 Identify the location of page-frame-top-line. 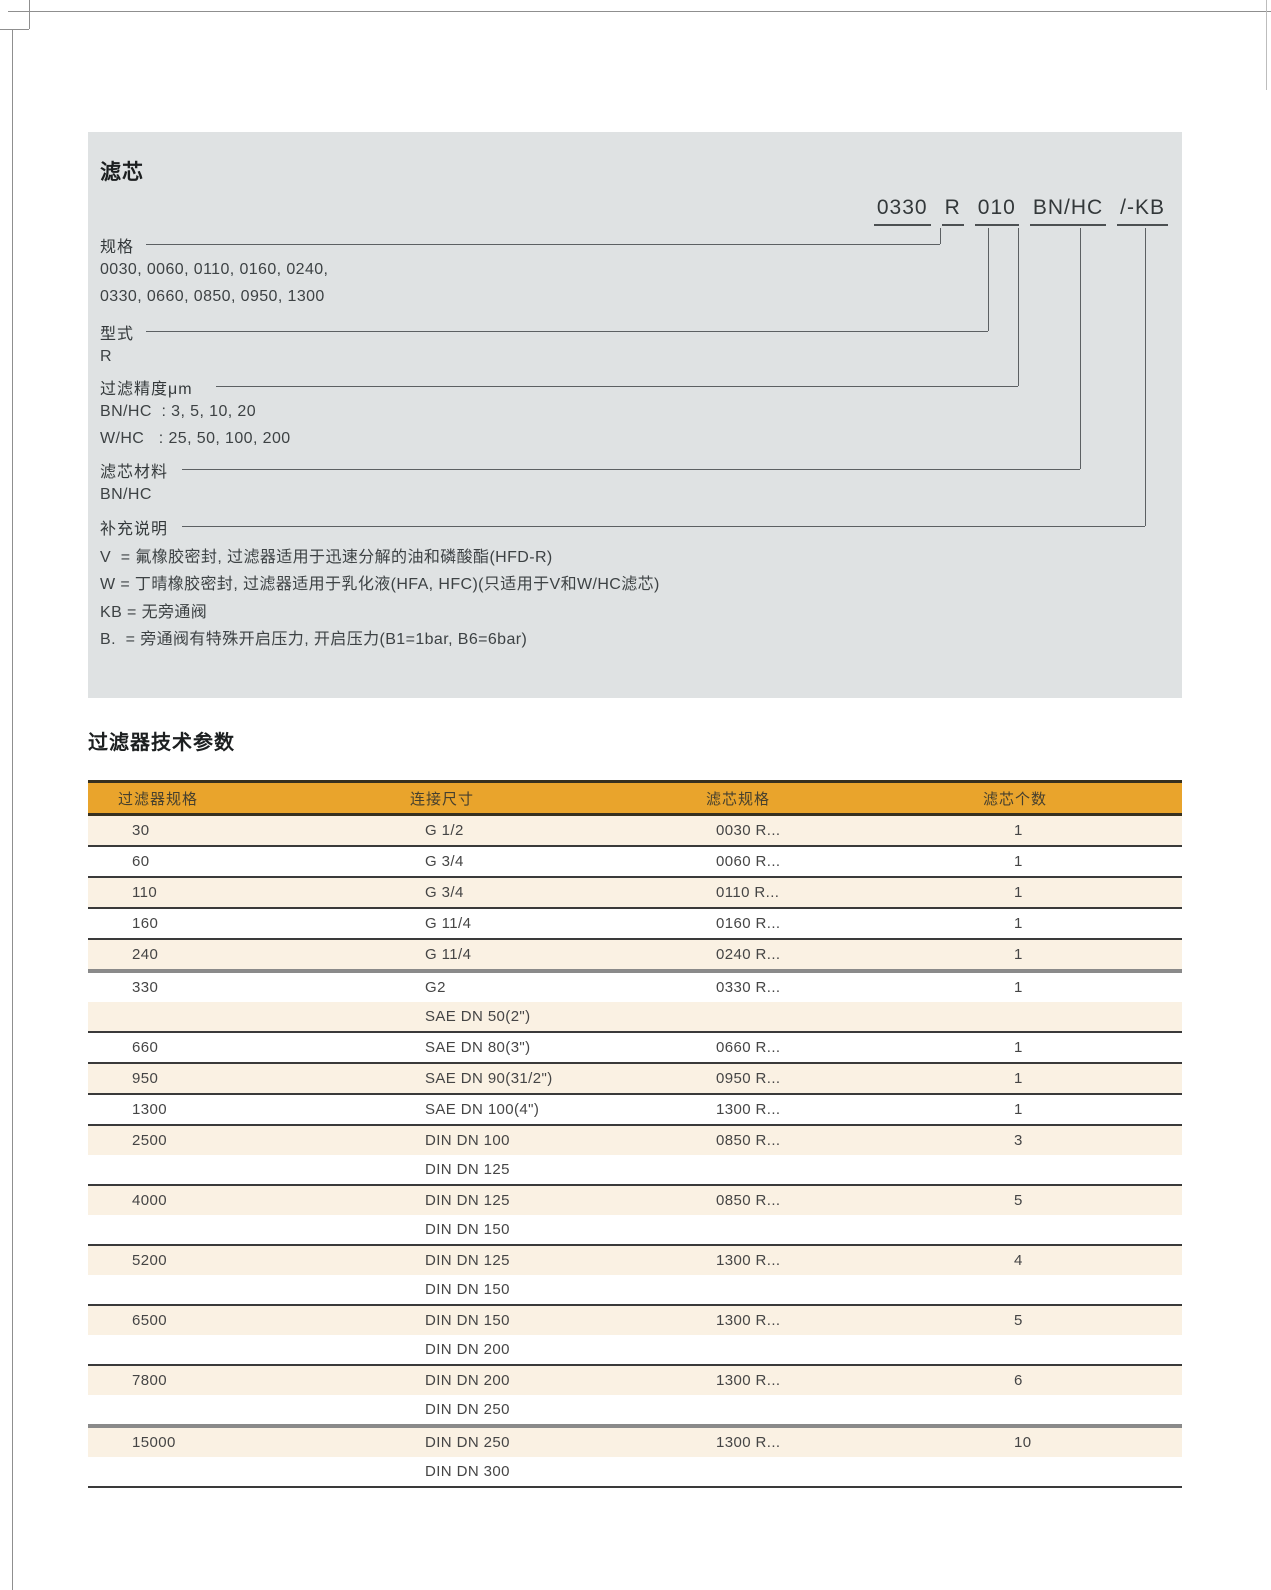
(639, 11).